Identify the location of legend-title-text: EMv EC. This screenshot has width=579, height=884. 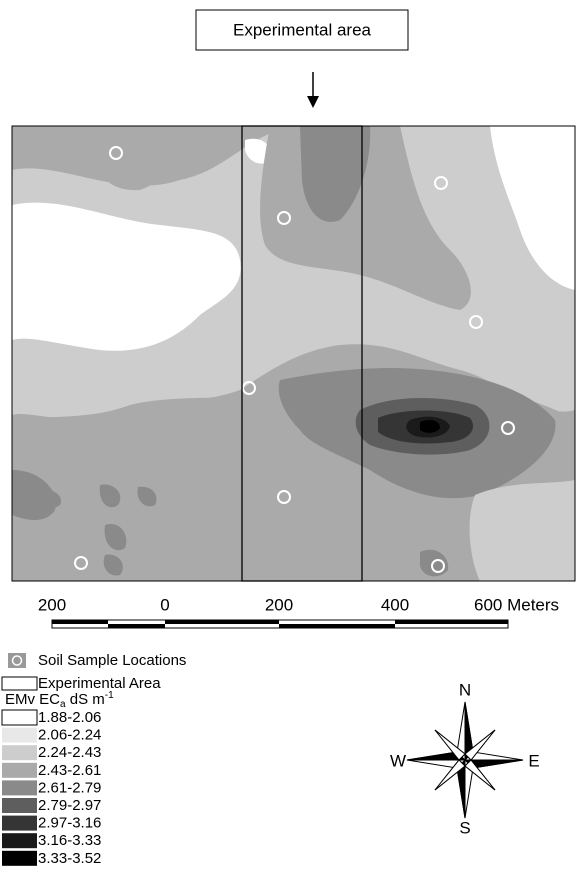
(32, 699).